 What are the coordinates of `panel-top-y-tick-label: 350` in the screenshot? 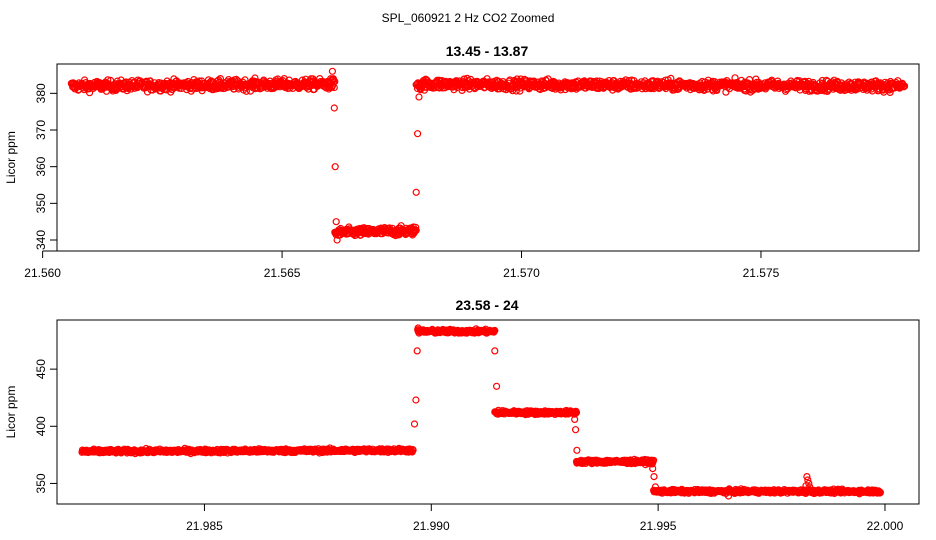 It's located at (41, 203).